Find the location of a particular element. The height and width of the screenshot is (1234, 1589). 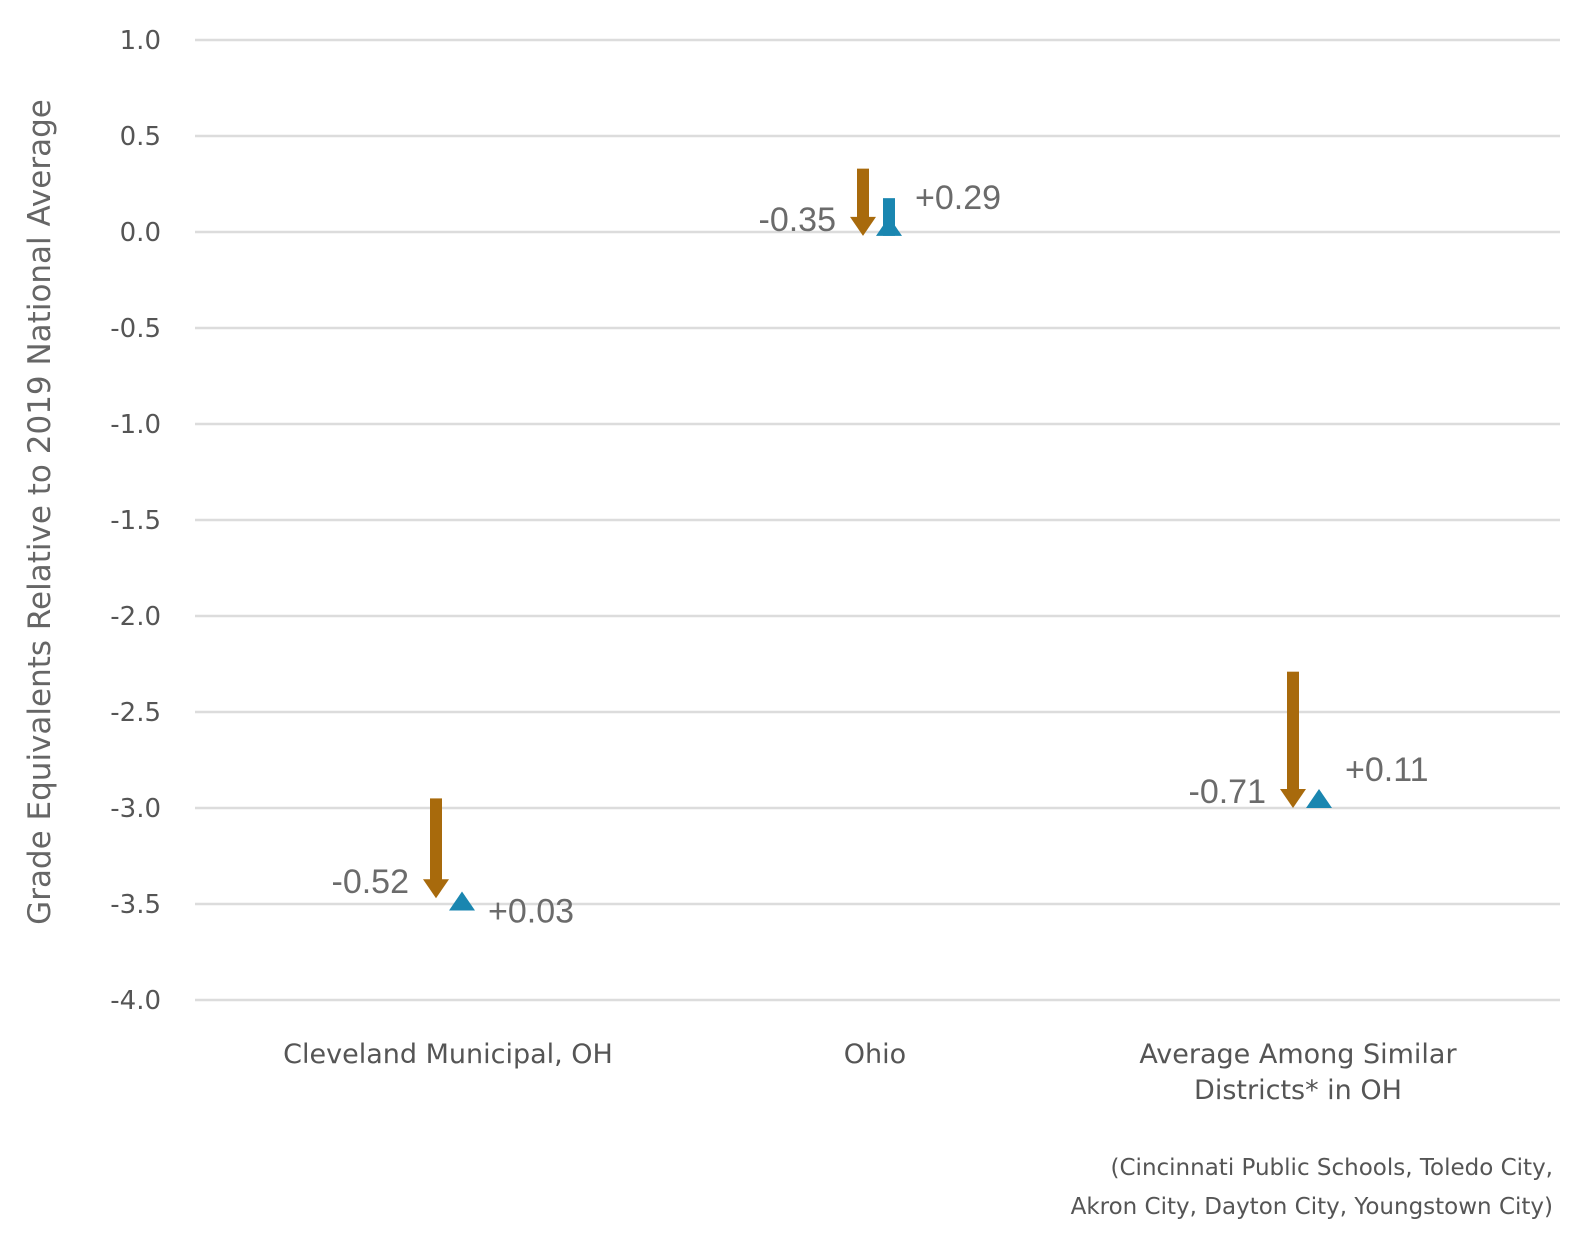

y-tick-label: -0.5 is located at coordinates (135, 329).